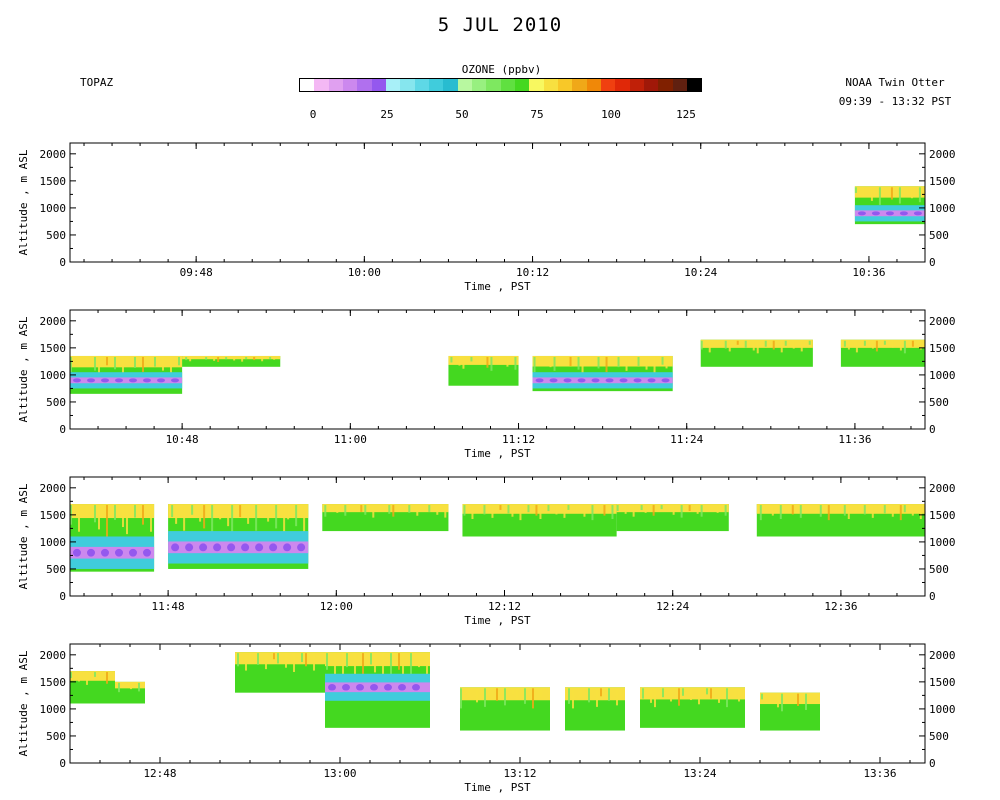  I want to click on colorbar-tick: 100, so click(611, 114).